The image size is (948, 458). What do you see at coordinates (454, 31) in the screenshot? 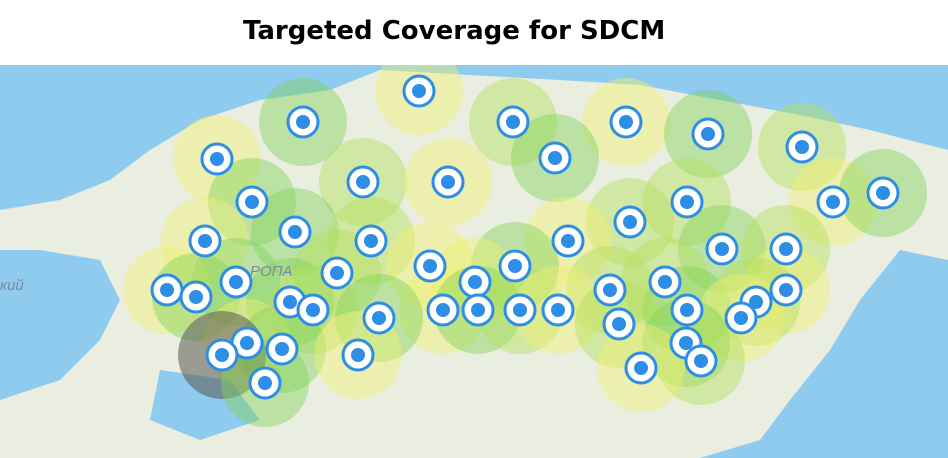
I see `title: Targeted Coverage for SDCM` at bounding box center [454, 31].